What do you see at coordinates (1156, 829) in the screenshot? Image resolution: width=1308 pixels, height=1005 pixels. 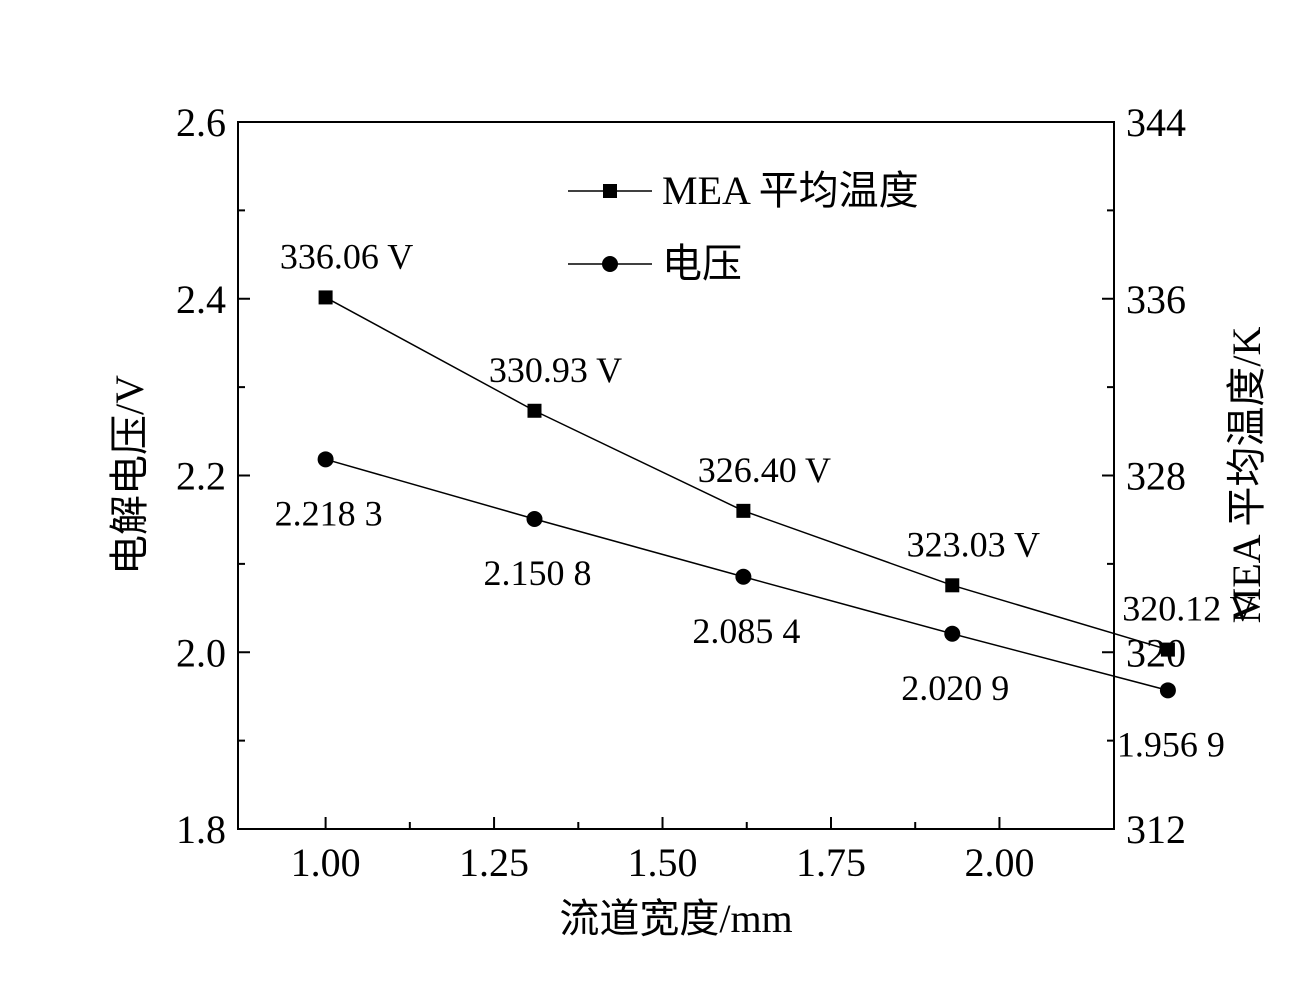 I see `y-right-tick-label: 312` at bounding box center [1156, 829].